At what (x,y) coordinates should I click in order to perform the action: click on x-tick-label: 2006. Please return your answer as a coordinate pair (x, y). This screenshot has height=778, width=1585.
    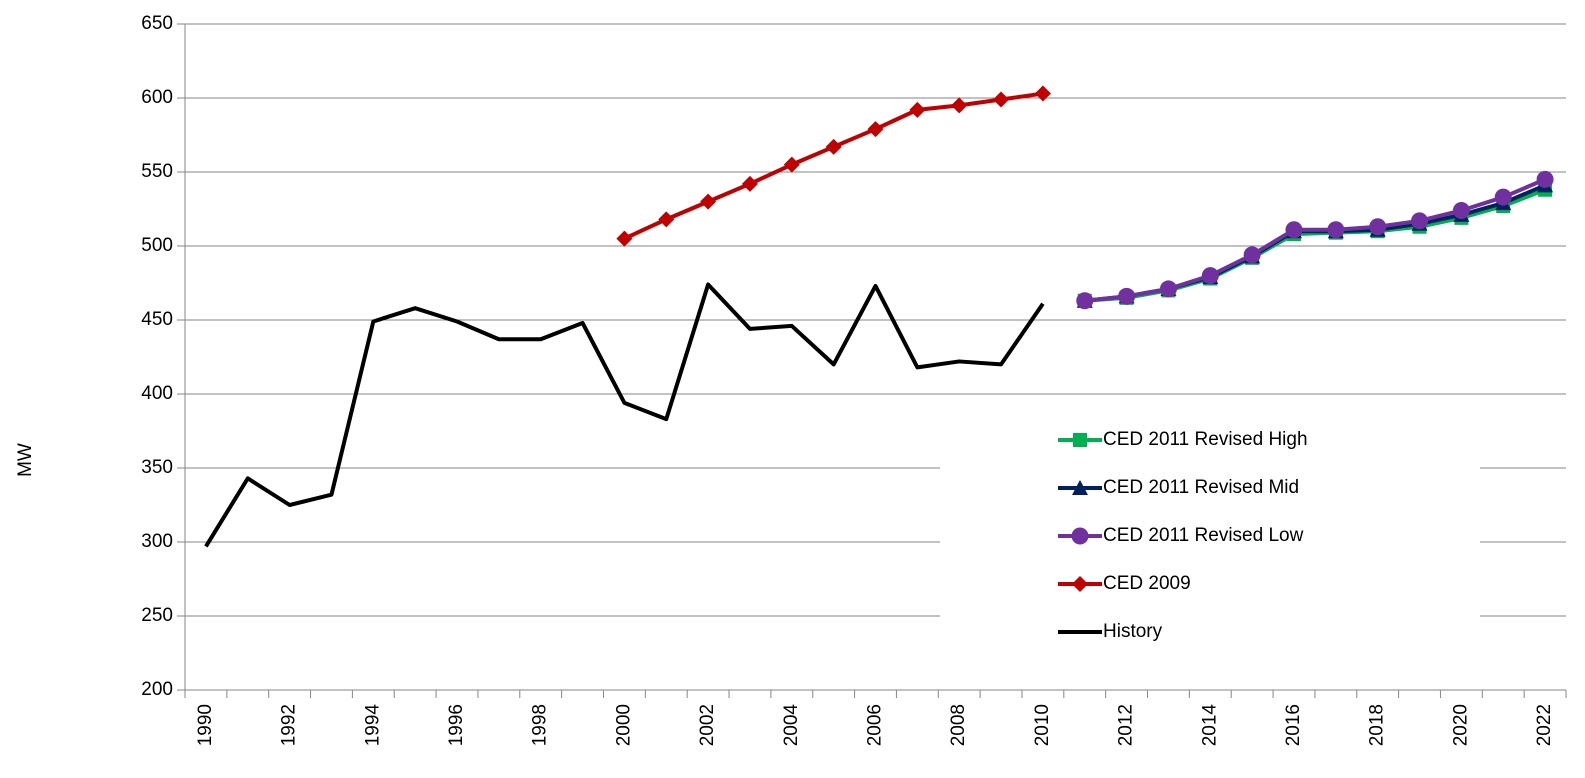
    Looking at the image, I should click on (875, 725).